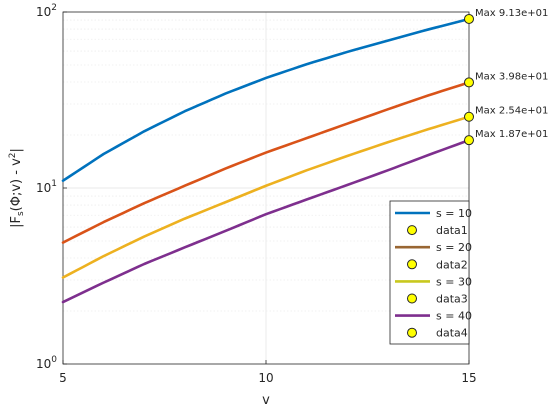  Describe the element at coordinates (46, 187) in the screenshot. I see `y-tick-label: 10¹` at that location.